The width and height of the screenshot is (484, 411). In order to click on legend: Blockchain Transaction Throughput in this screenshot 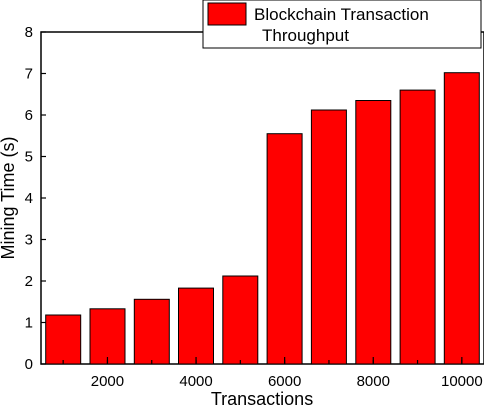, I will do `click(342, 24)`.